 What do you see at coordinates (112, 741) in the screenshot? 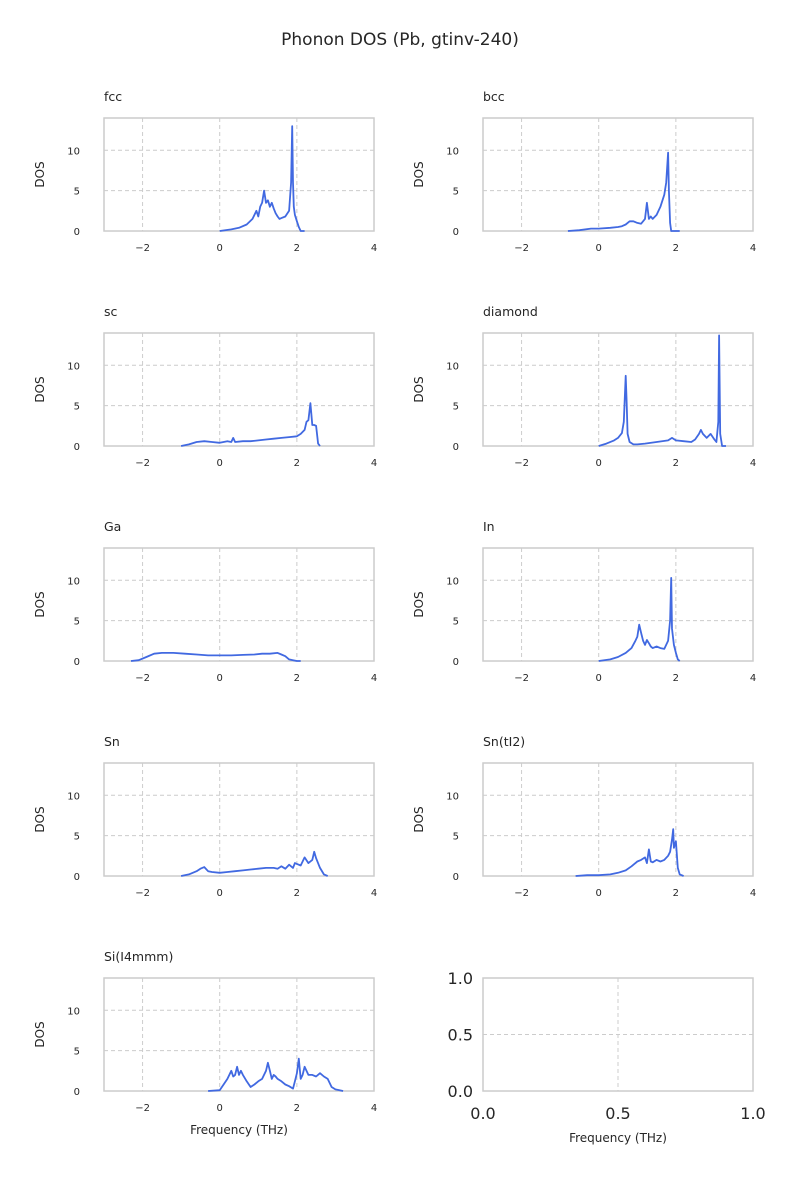
I see `panel-title: Sn` at bounding box center [112, 741].